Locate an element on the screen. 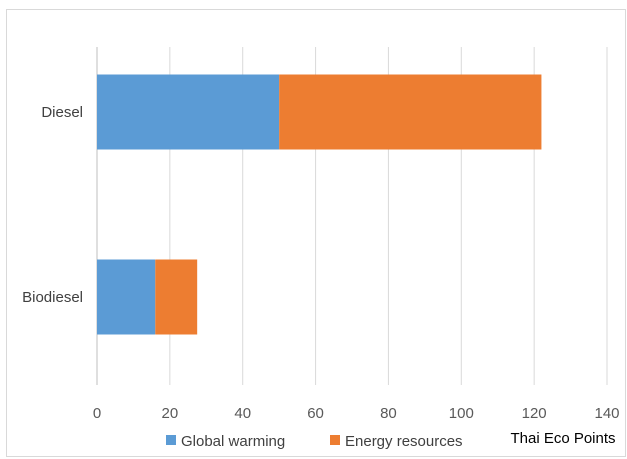  x-tick-label: 120 is located at coordinates (534, 413).